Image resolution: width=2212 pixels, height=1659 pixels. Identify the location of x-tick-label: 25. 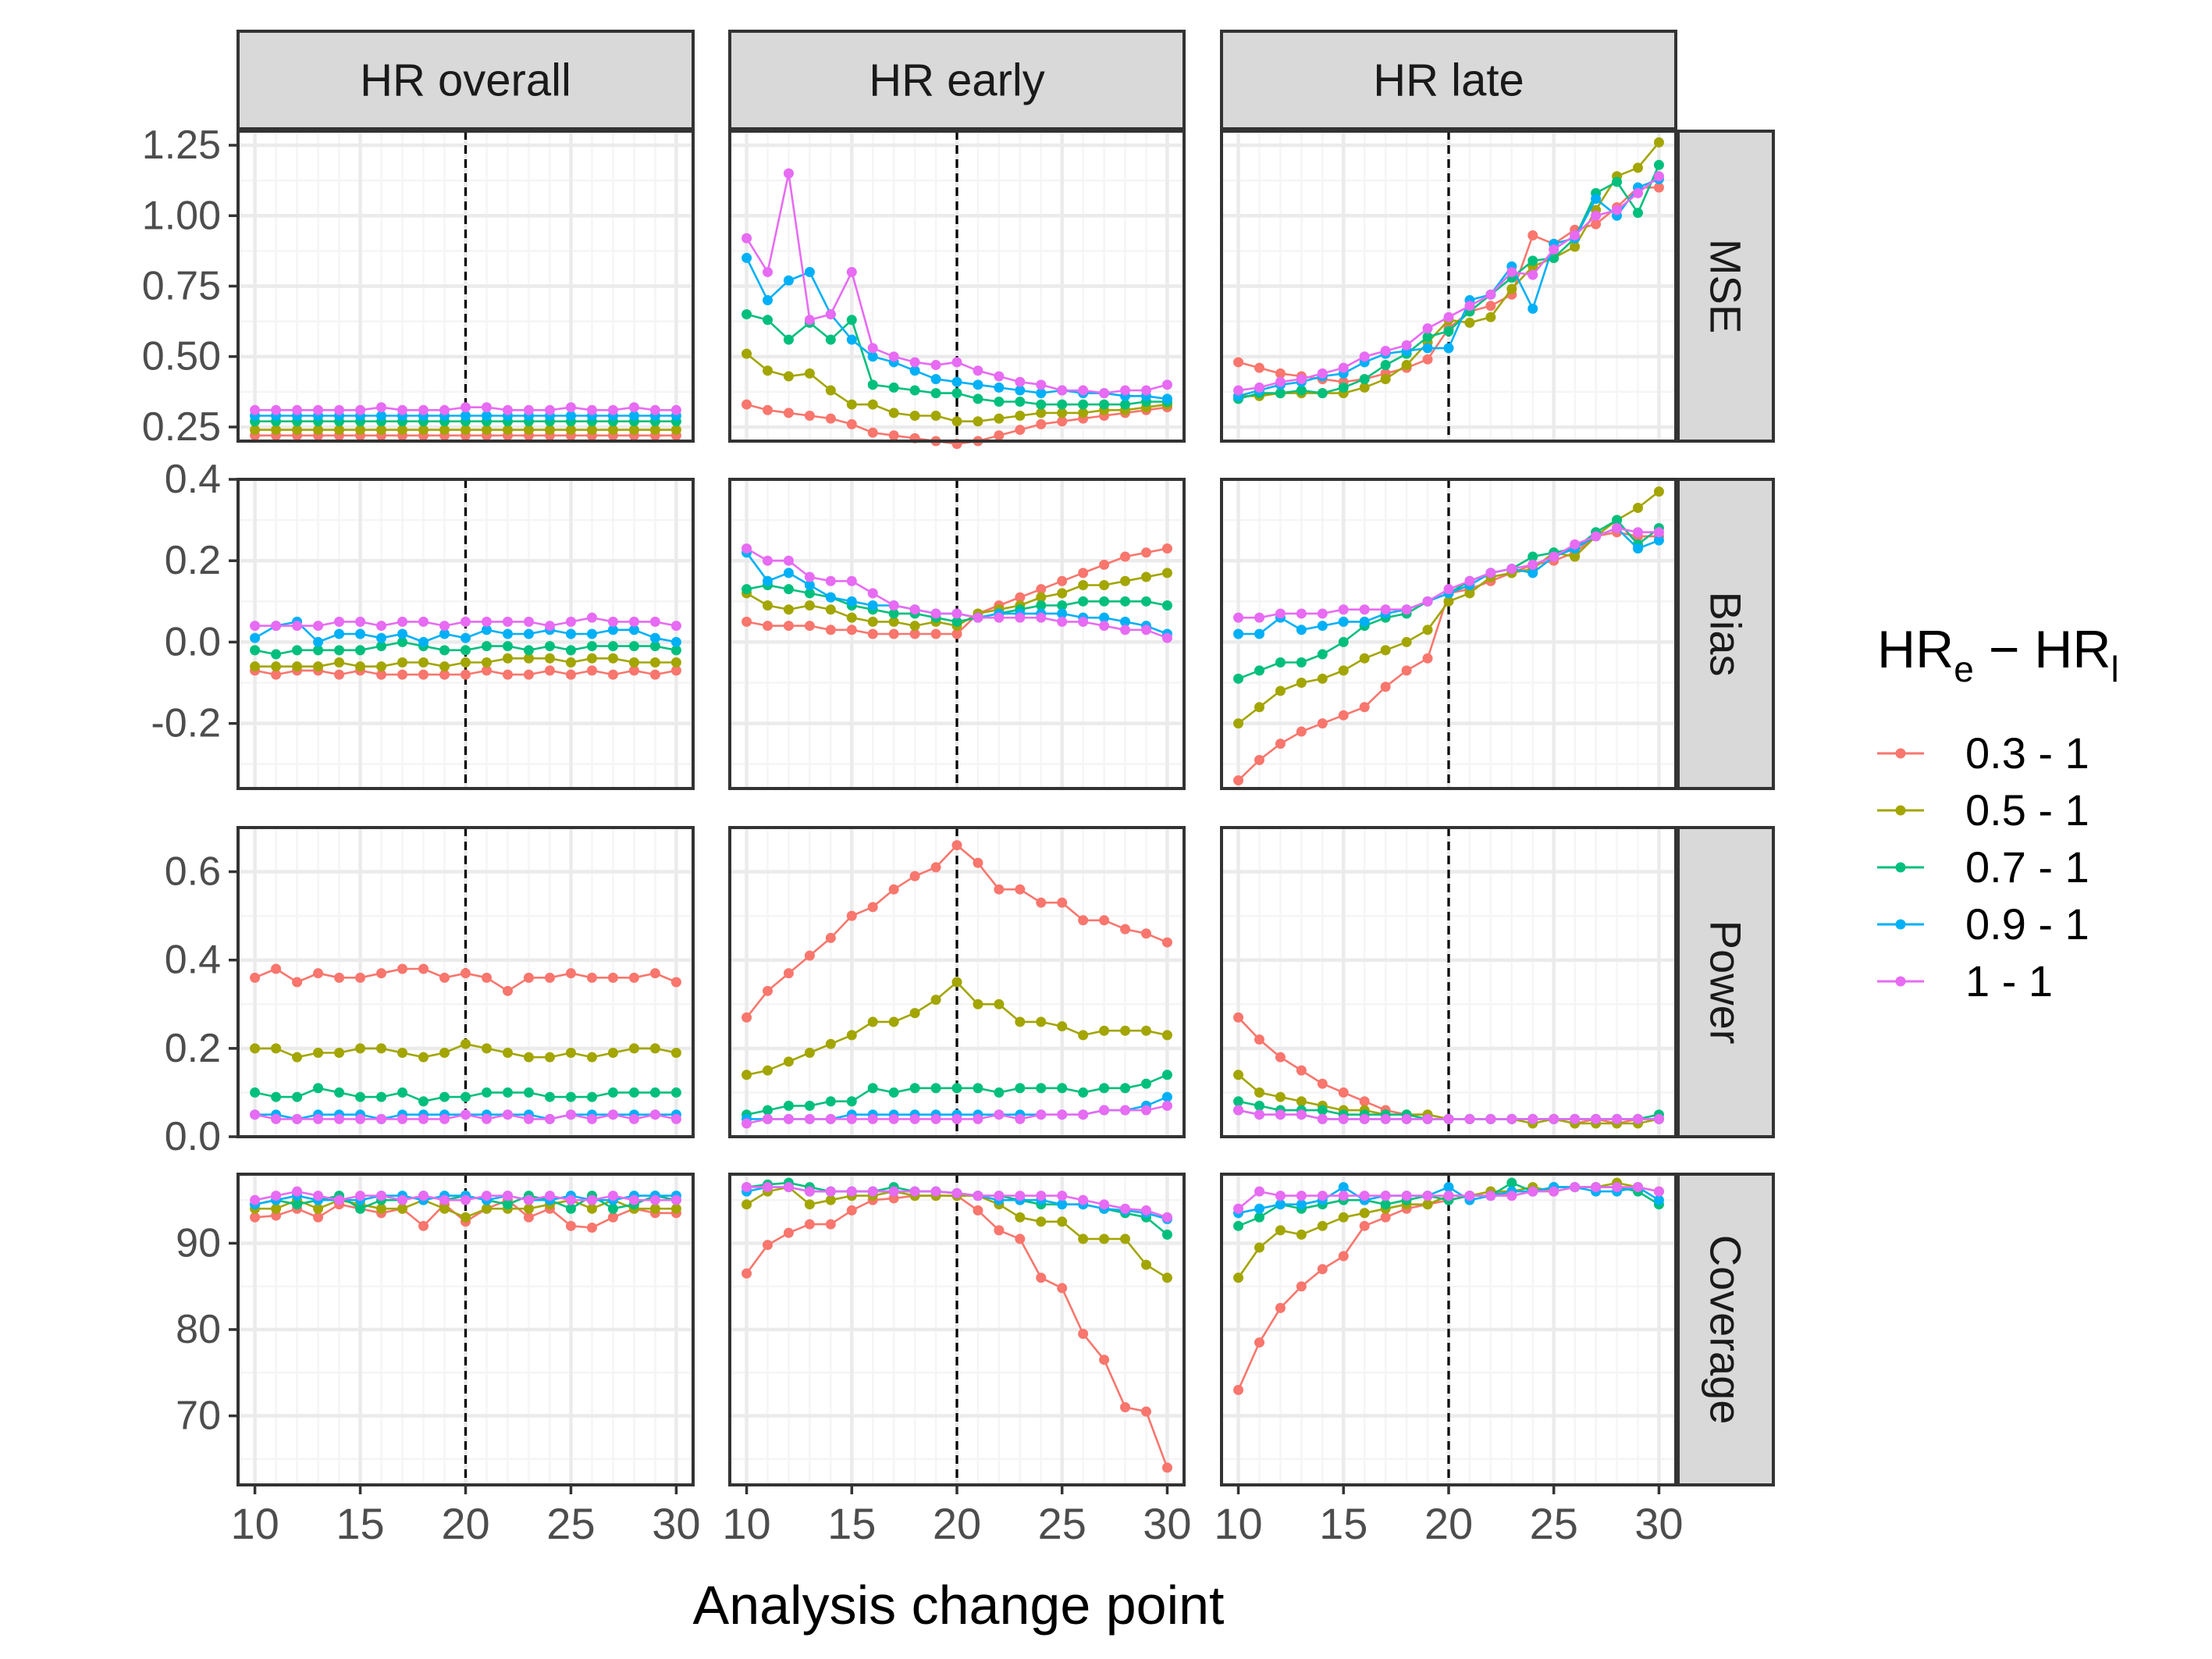
(1062, 1523).